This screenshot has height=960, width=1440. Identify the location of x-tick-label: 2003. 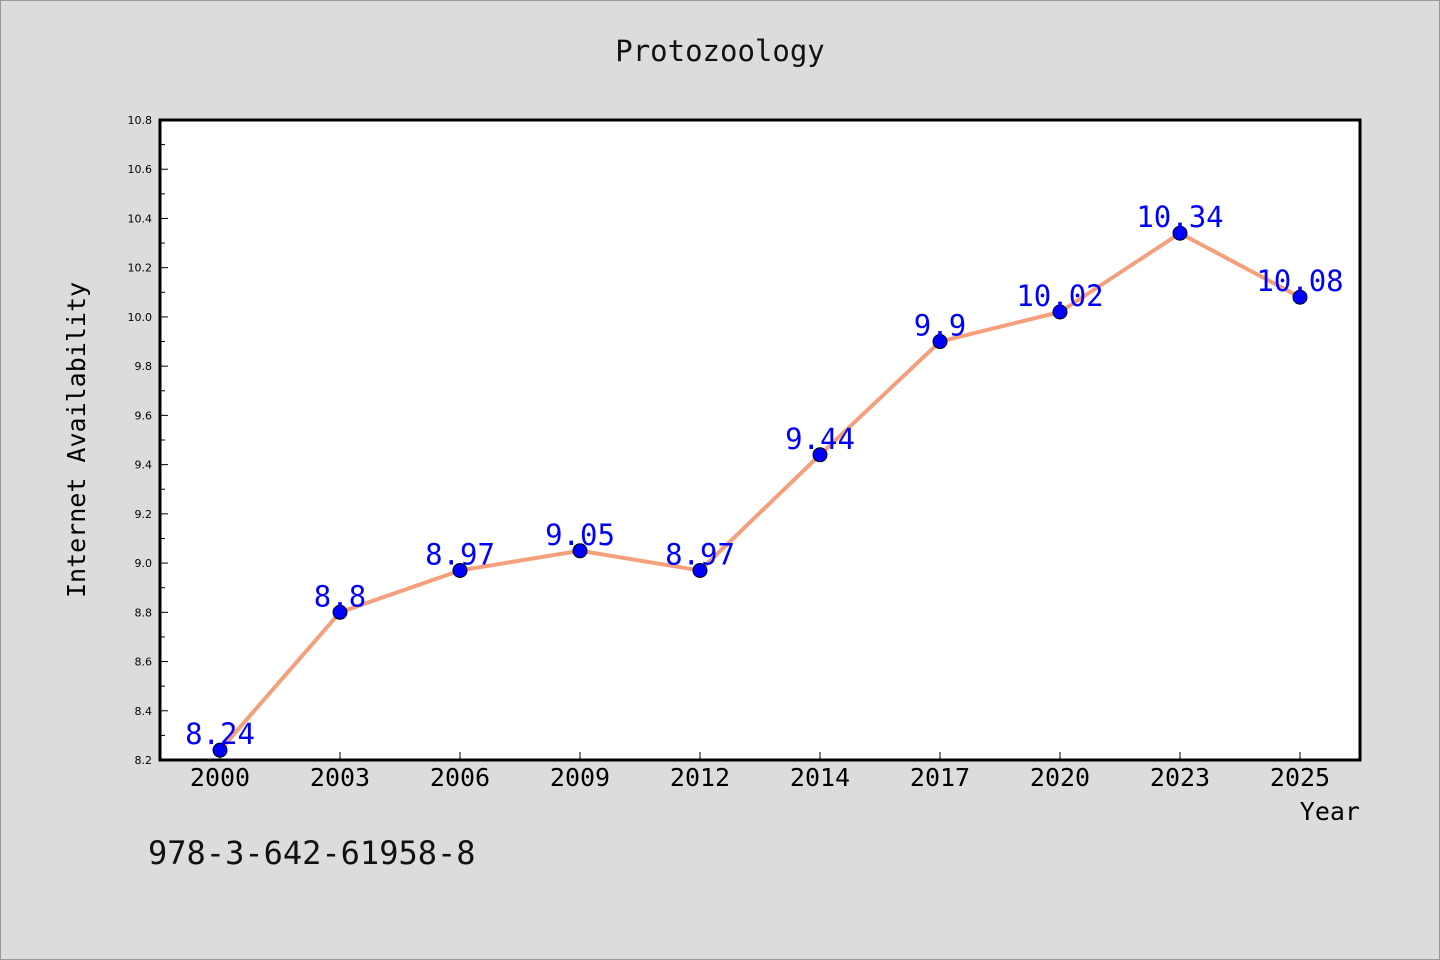
(340, 777).